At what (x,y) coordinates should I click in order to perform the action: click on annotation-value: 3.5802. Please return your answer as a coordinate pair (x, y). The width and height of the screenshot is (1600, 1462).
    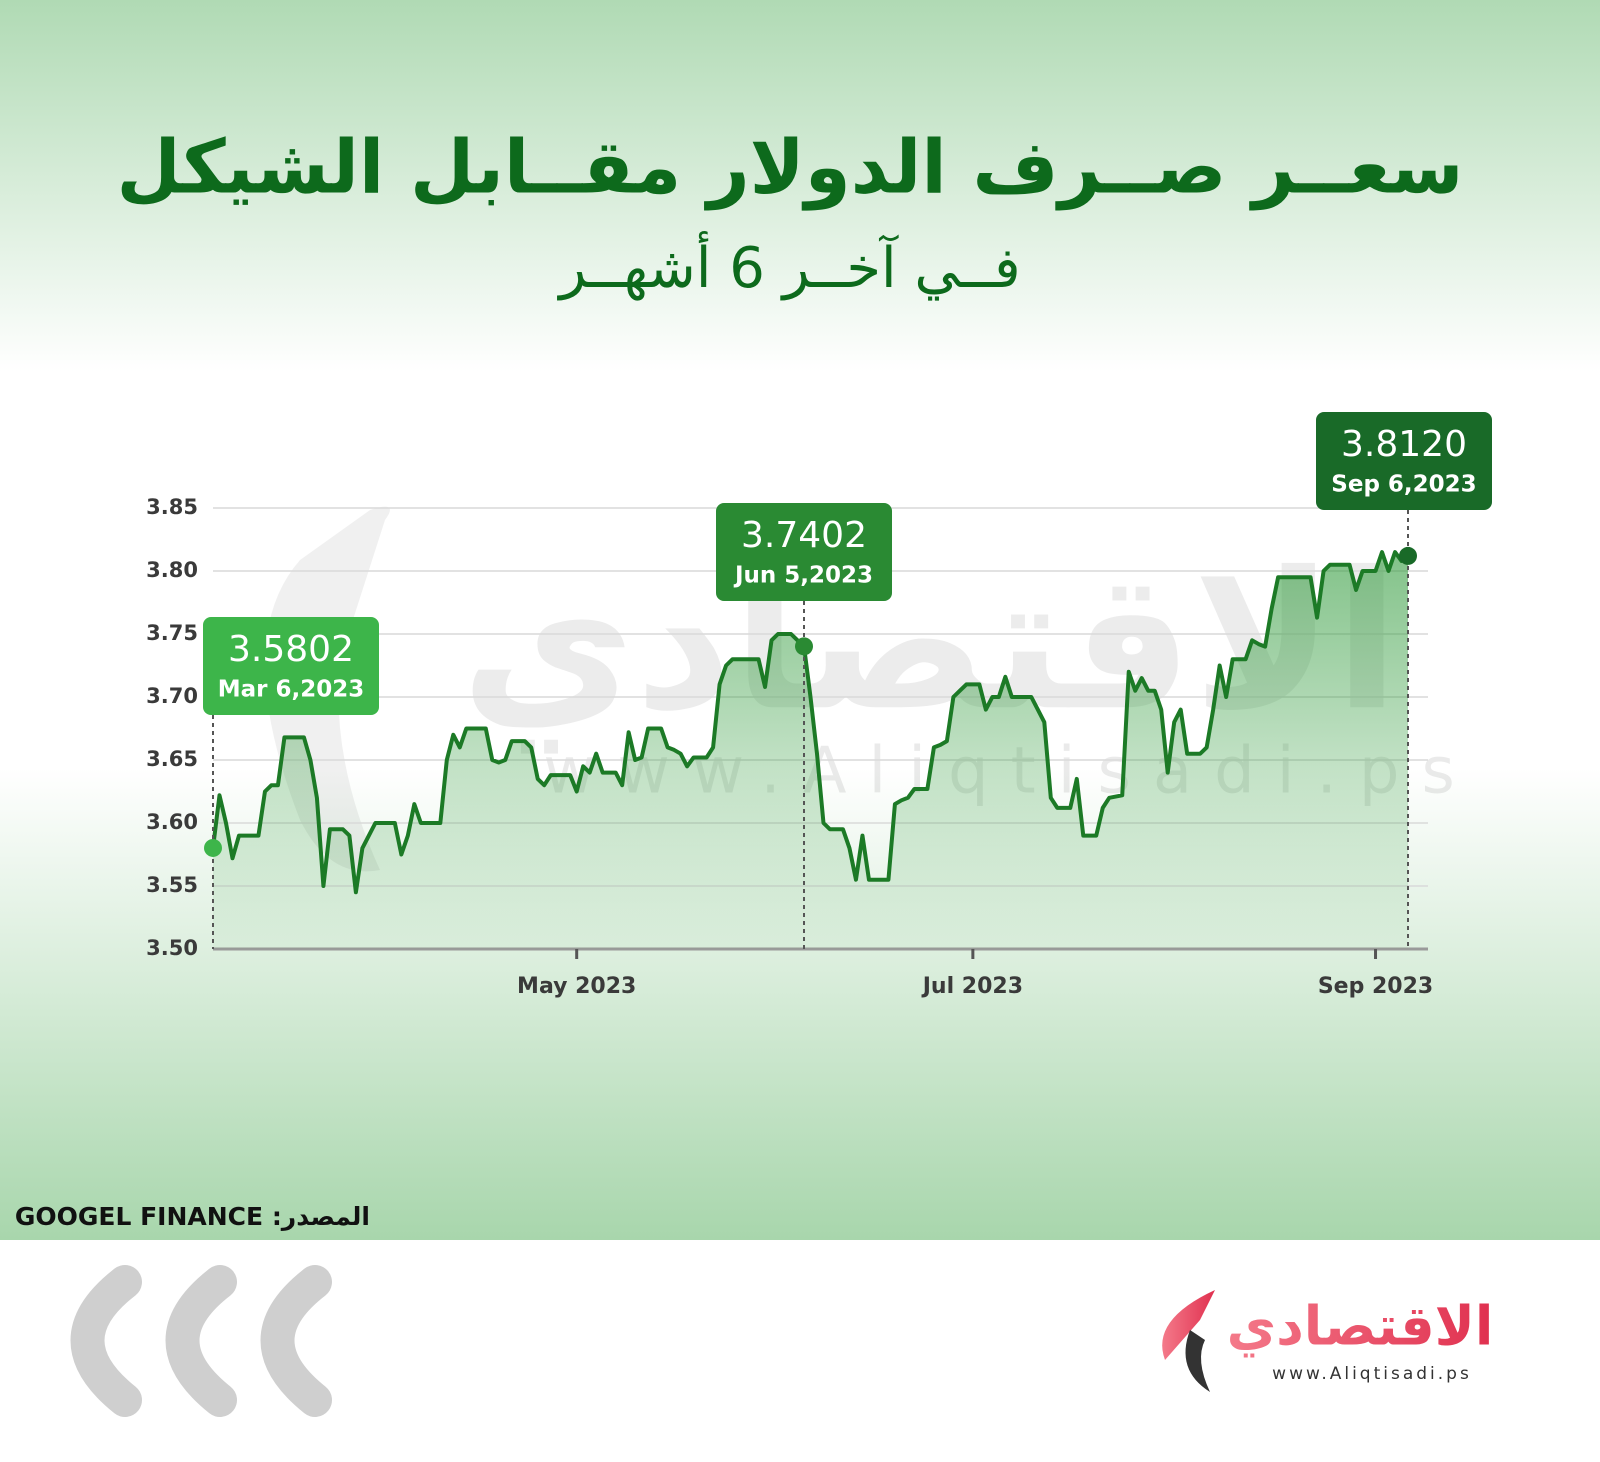
    Looking at the image, I should click on (291, 649).